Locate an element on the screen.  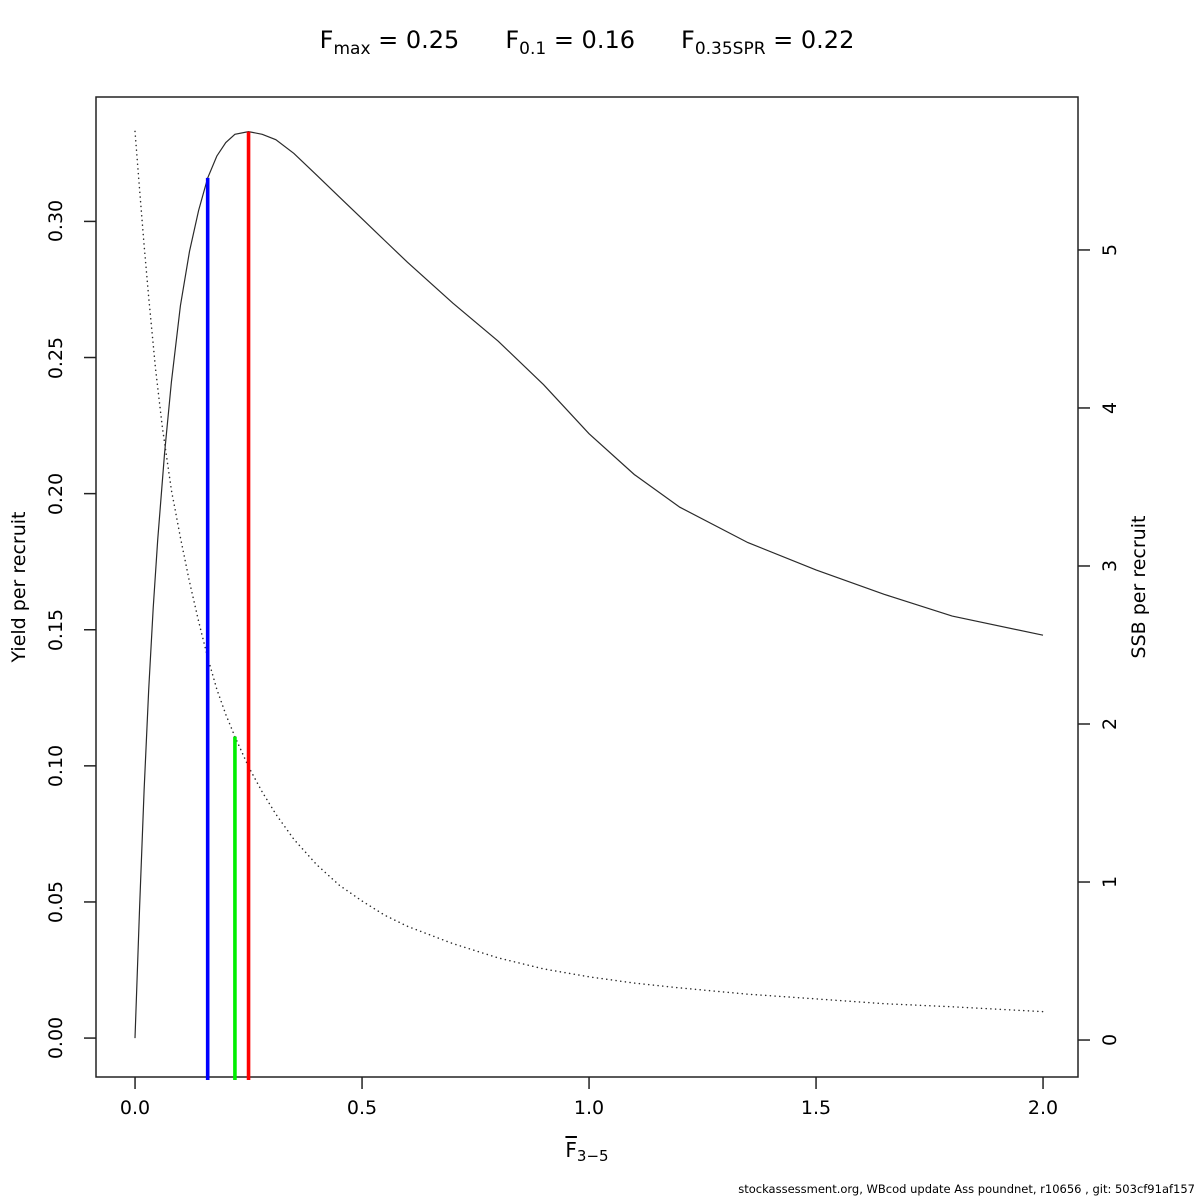
right-y-tick-label-0: 0 is located at coordinates (1110, 1040).